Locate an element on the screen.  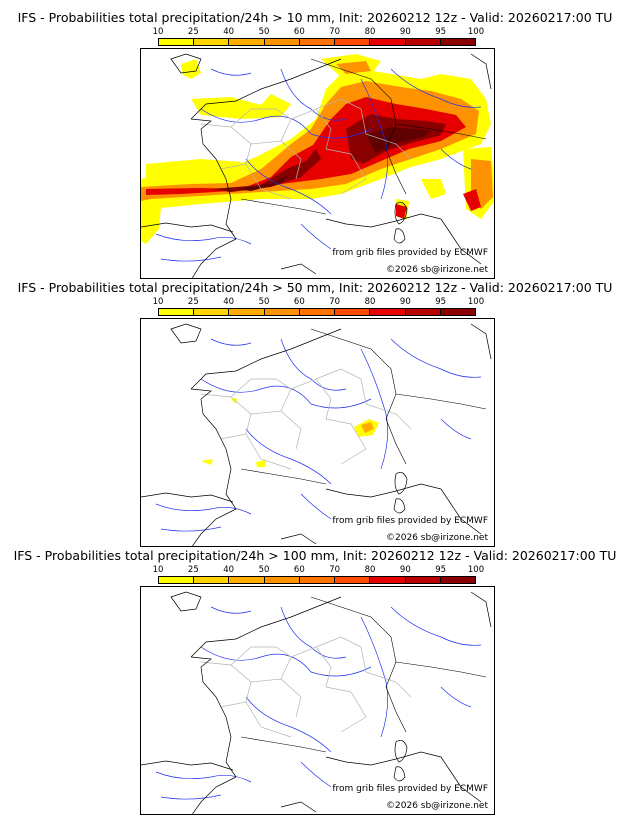
legend-tick-label: 100 is located at coordinates (476, 32).